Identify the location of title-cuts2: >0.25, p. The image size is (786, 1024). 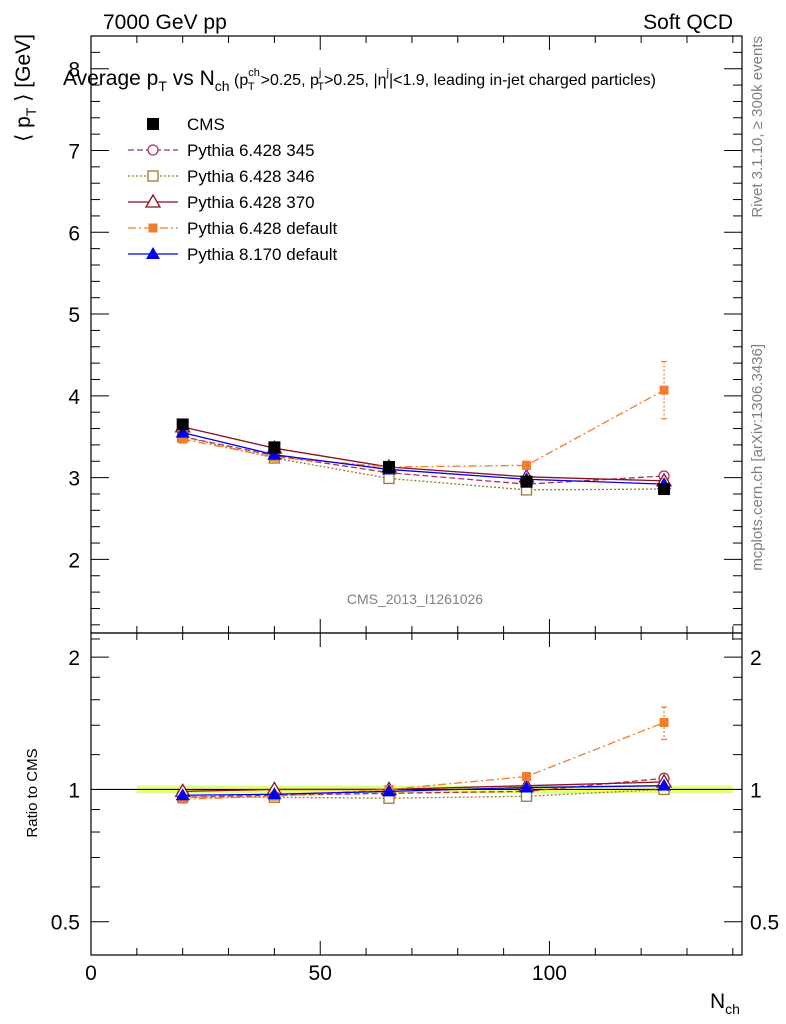
(290, 80).